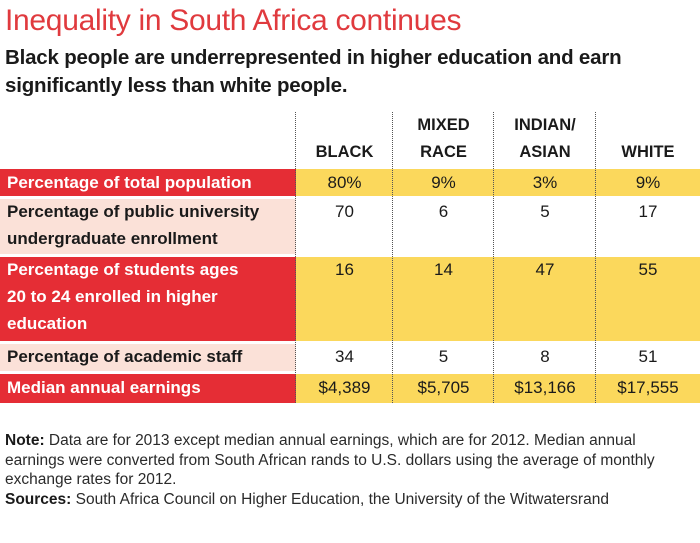  What do you see at coordinates (25, 440) in the screenshot?
I see `note-label: Note:` at bounding box center [25, 440].